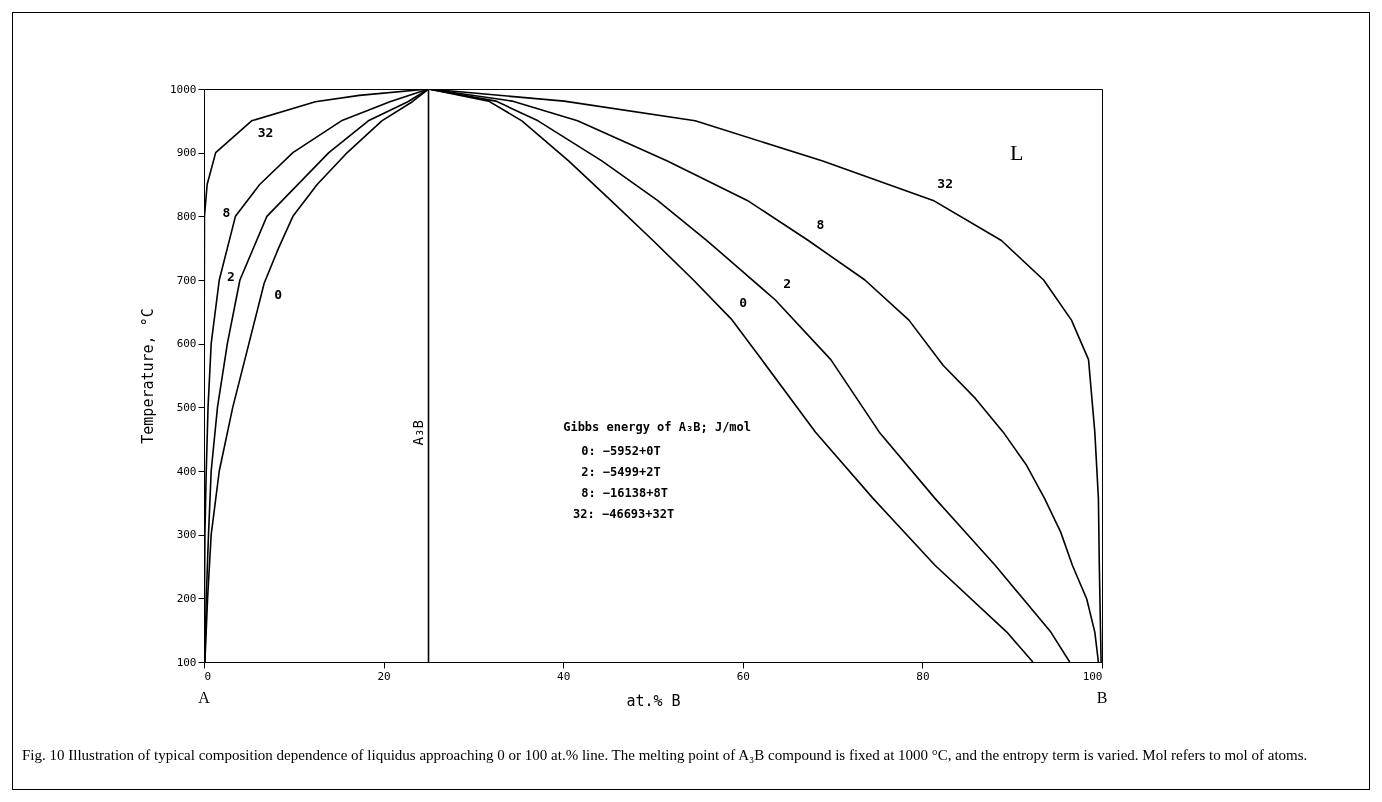  I want to click on annotation: Gibbs energy of A₃B; J/mol, so click(657, 427).